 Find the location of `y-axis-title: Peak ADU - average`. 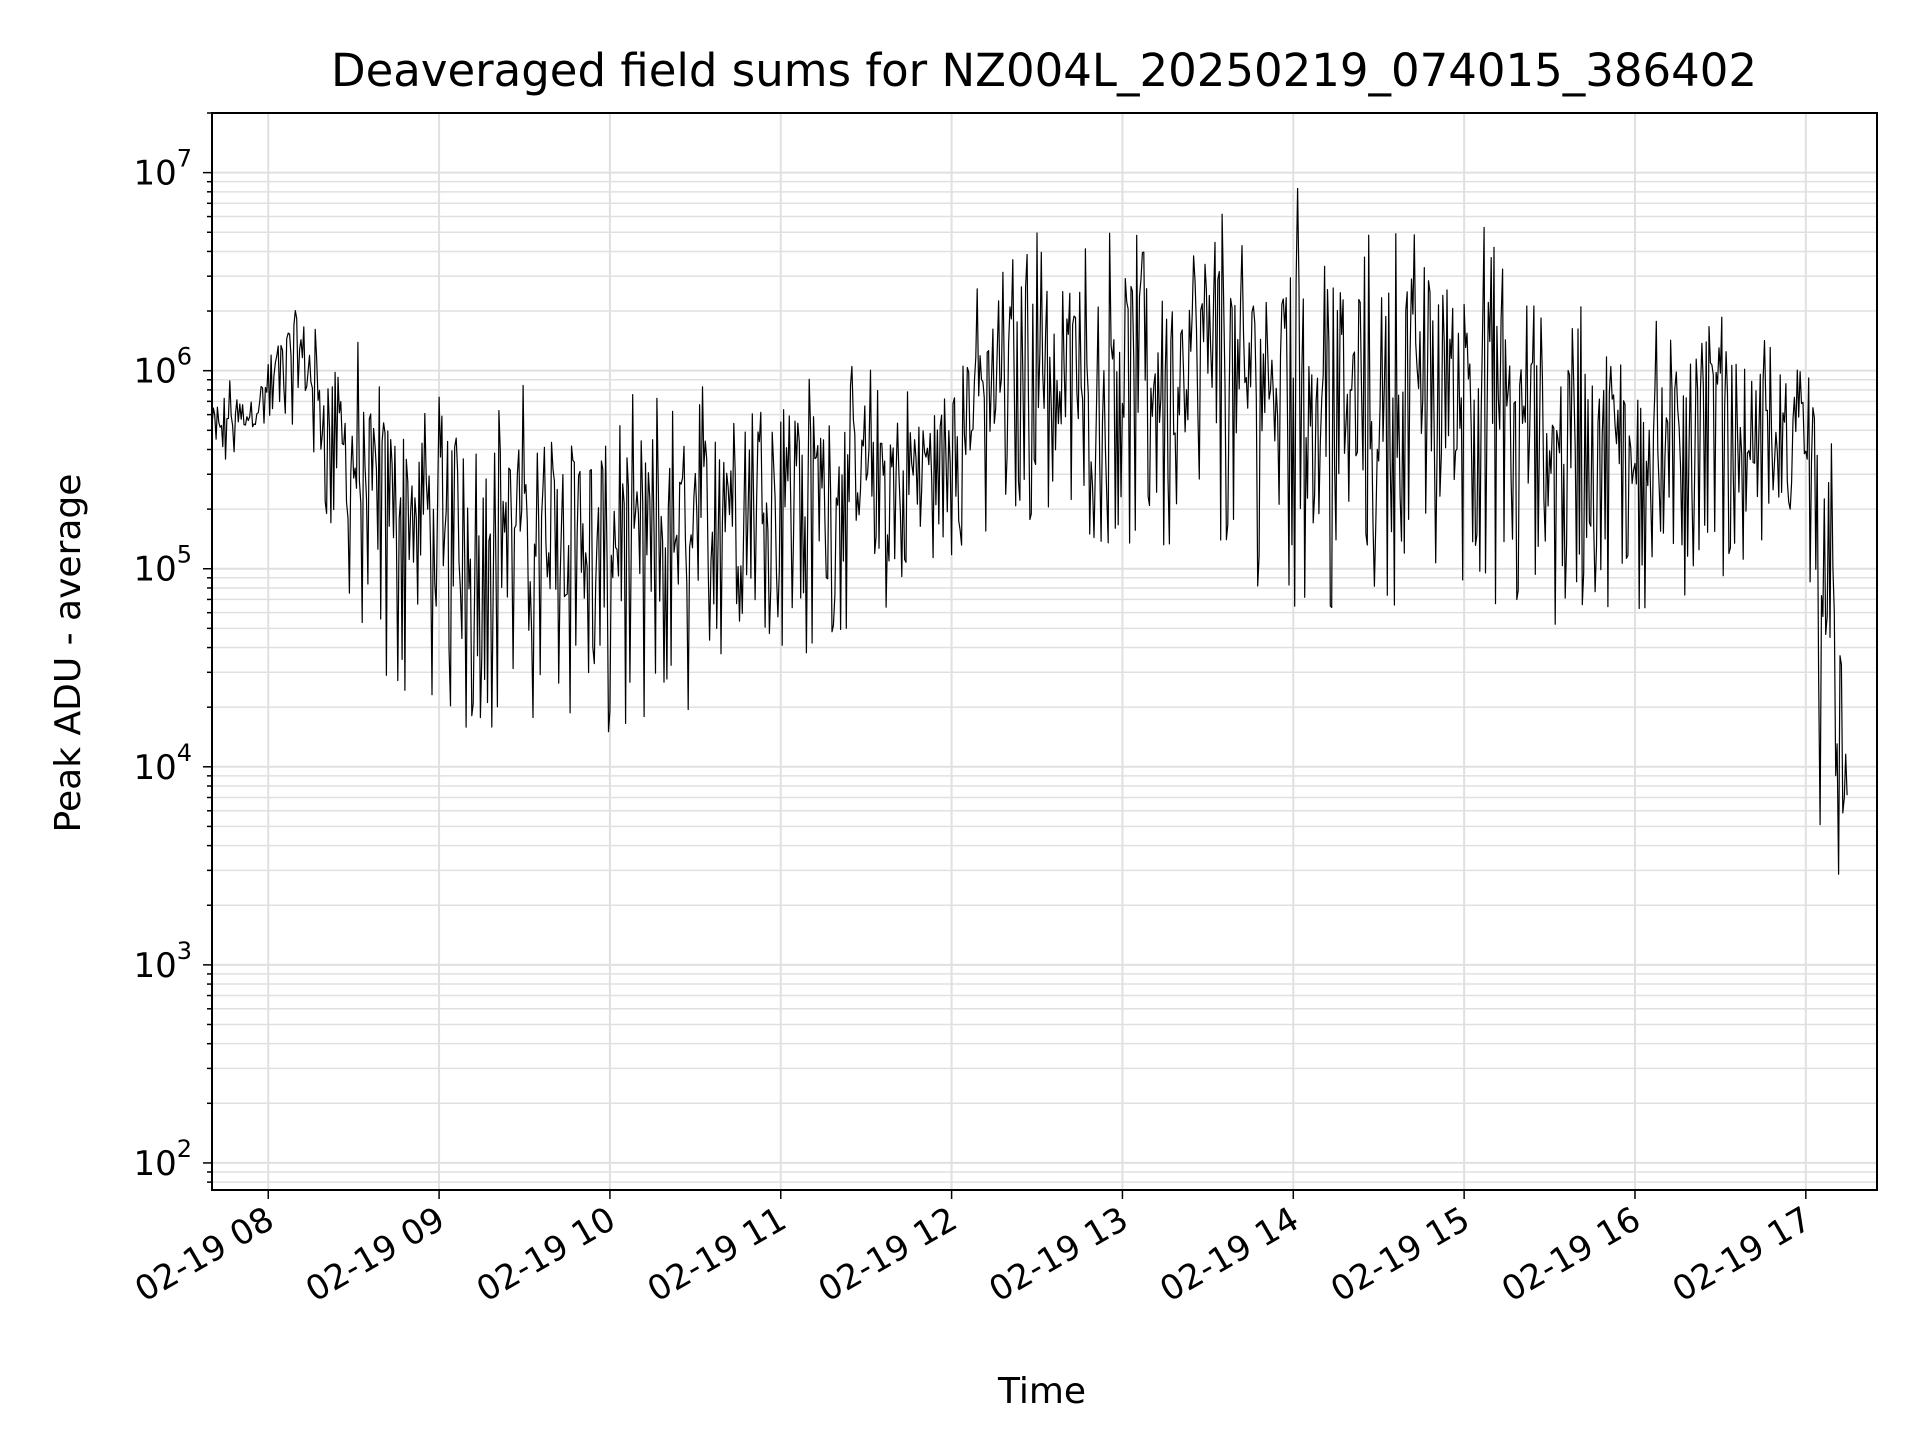

y-axis-title: Peak ADU - average is located at coordinates (68, 653).